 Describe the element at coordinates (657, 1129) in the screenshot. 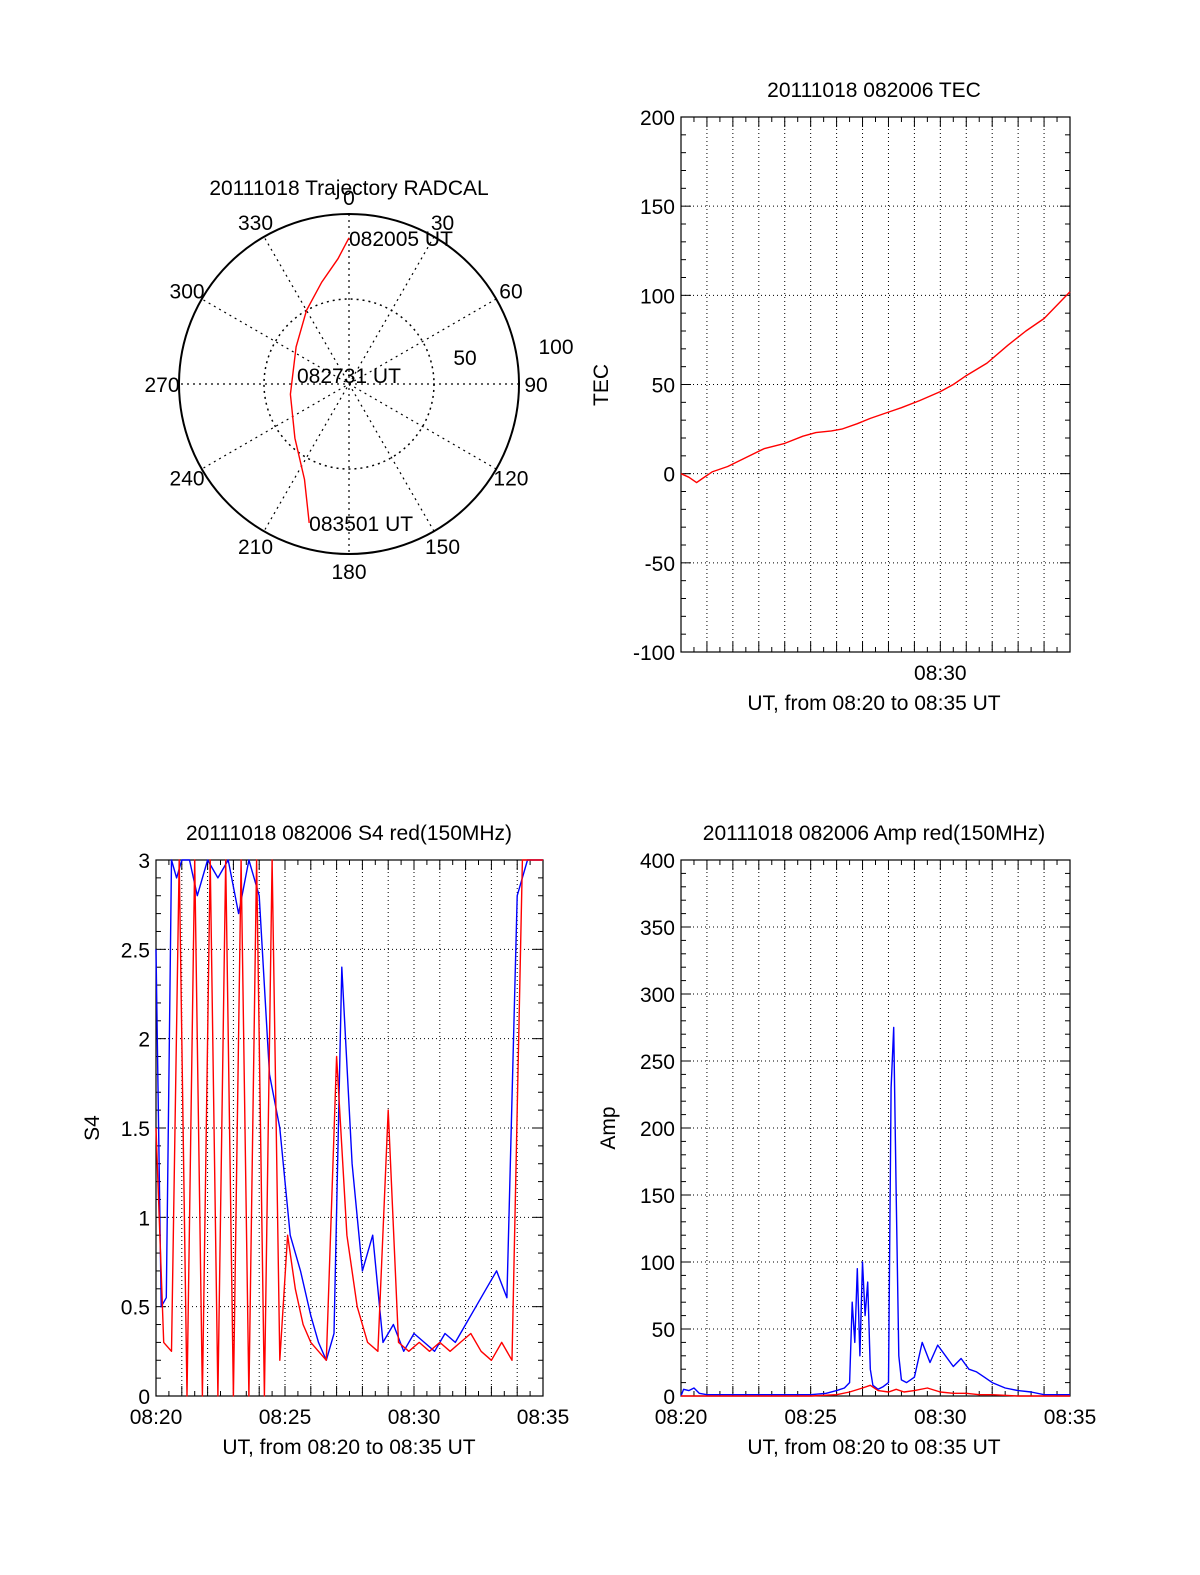

I see `amp-ytick-label: 200` at that location.